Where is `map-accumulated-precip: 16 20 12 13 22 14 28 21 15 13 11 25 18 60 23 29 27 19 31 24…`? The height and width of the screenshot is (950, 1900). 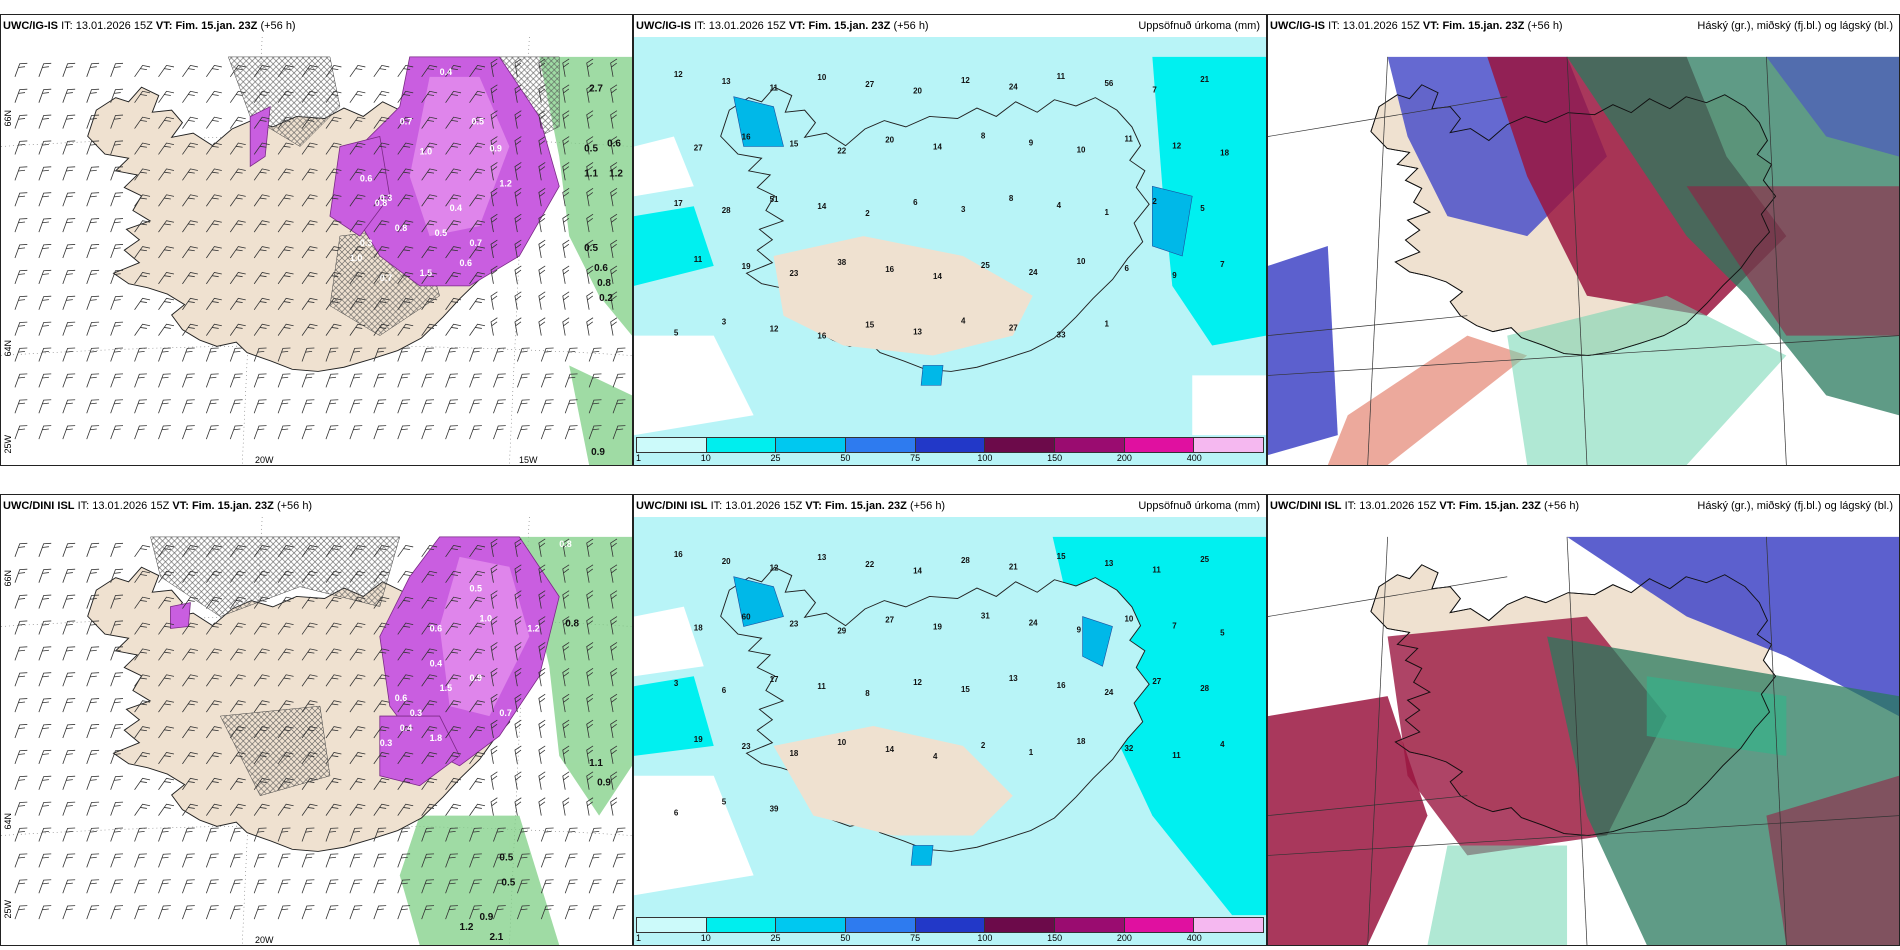
map-accumulated-precip: 16 20 12 13 22 14 28 21 15 13 11 25 18 60 23 29 27 19 31 24… is located at coordinates (950, 731).